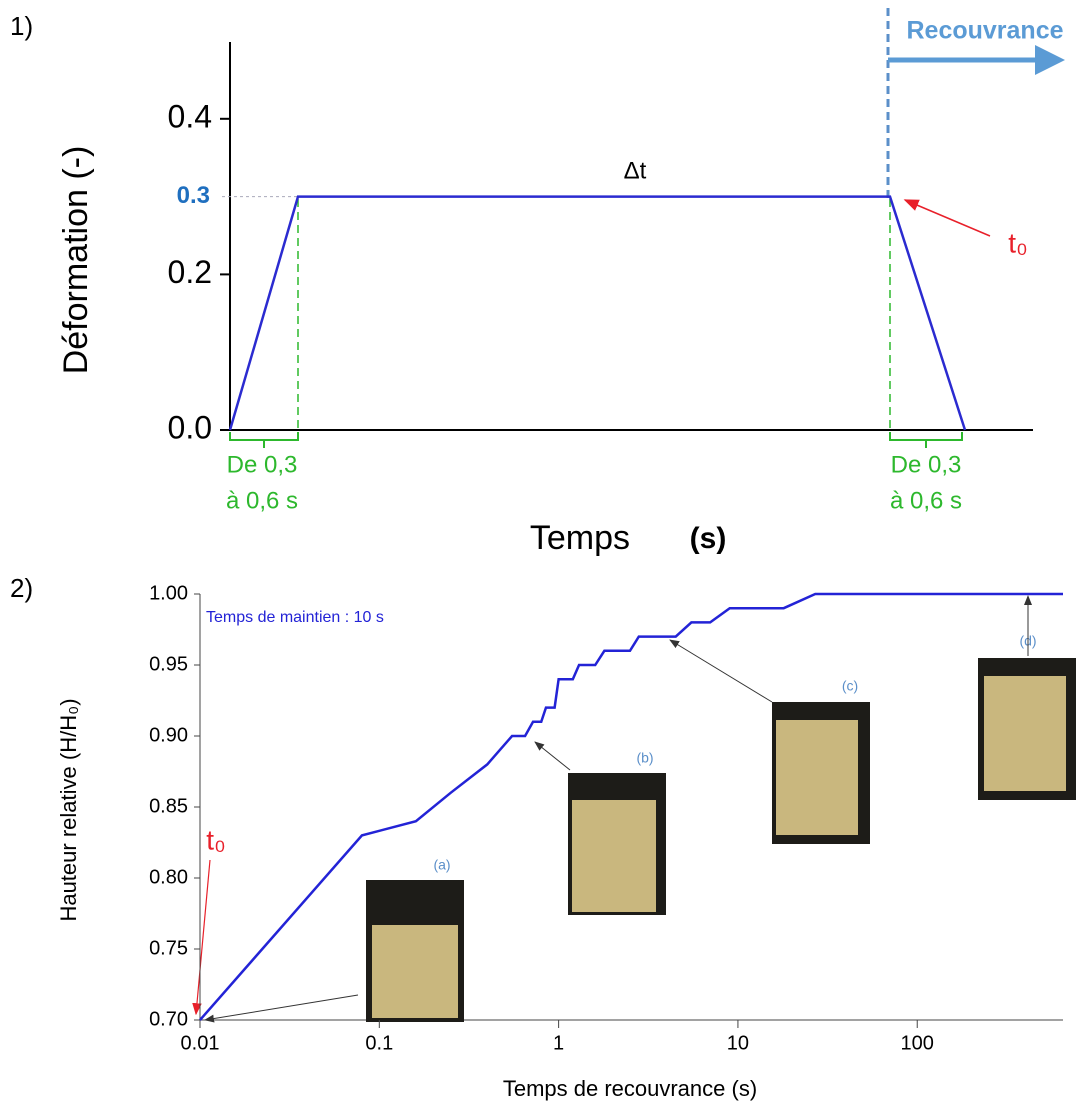  I want to click on level-label: 0.3, so click(193, 195).